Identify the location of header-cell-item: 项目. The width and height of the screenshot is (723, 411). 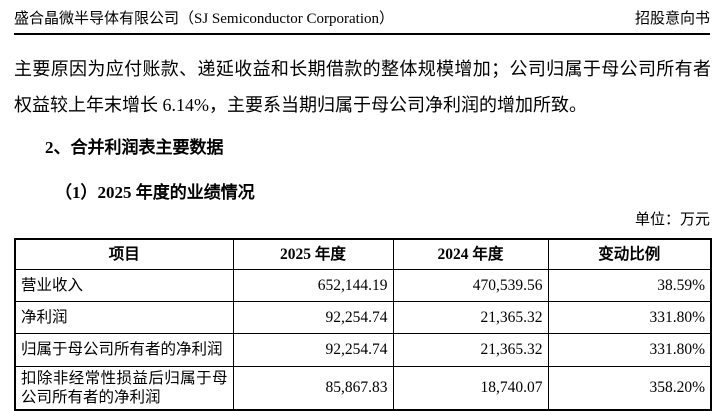
(124, 254).